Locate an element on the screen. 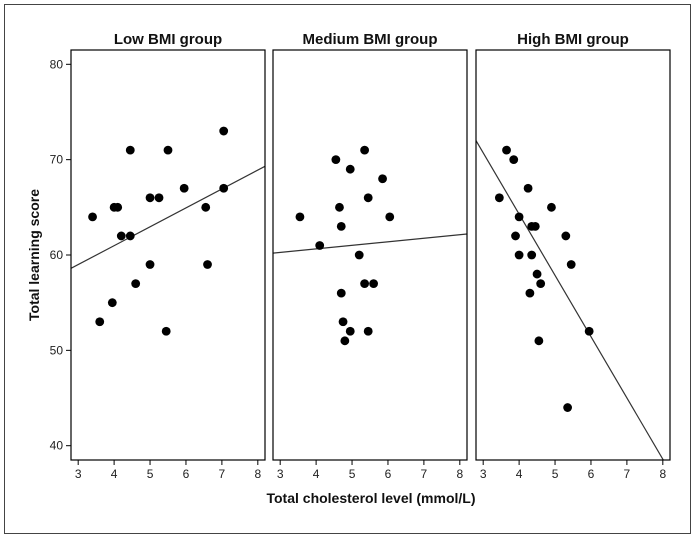 This screenshot has height=540, width=697. y-tick-label: 40 is located at coordinates (57, 446).